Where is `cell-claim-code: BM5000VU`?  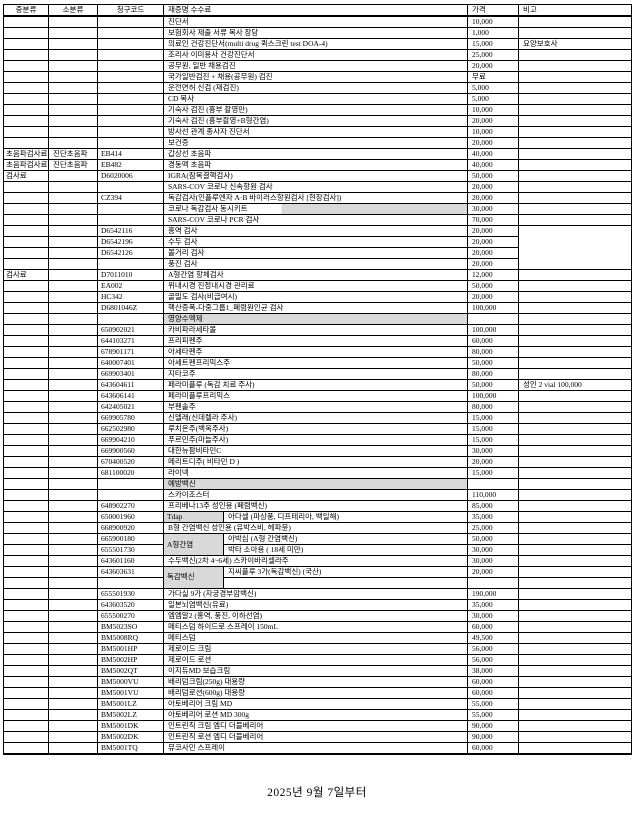
cell-claim-code: BM5000VU is located at coordinates (130, 681).